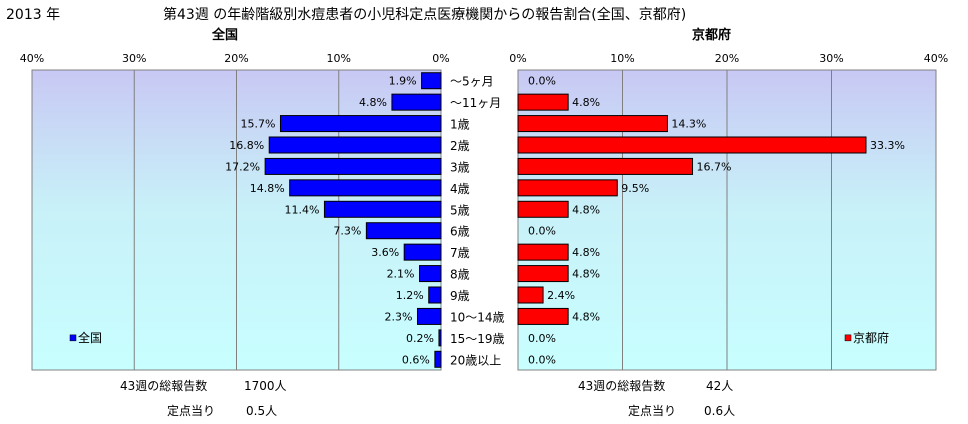 The image size is (968, 424). I want to click on national-data-label: 3.6%, so click(385, 252).